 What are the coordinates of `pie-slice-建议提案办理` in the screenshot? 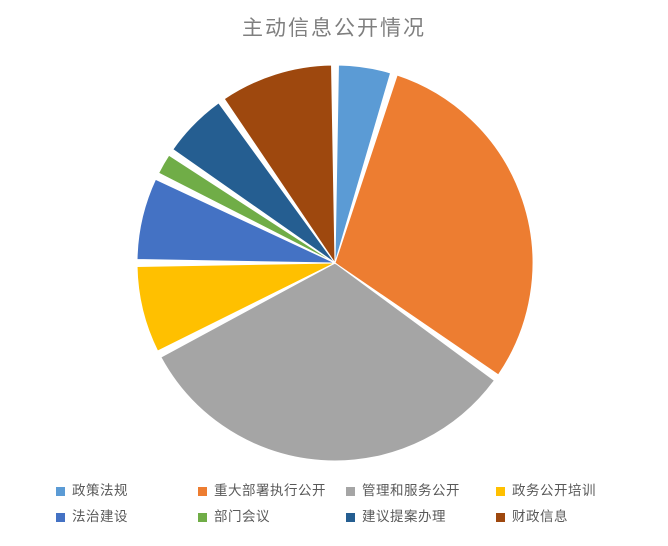 It's located at (254, 183).